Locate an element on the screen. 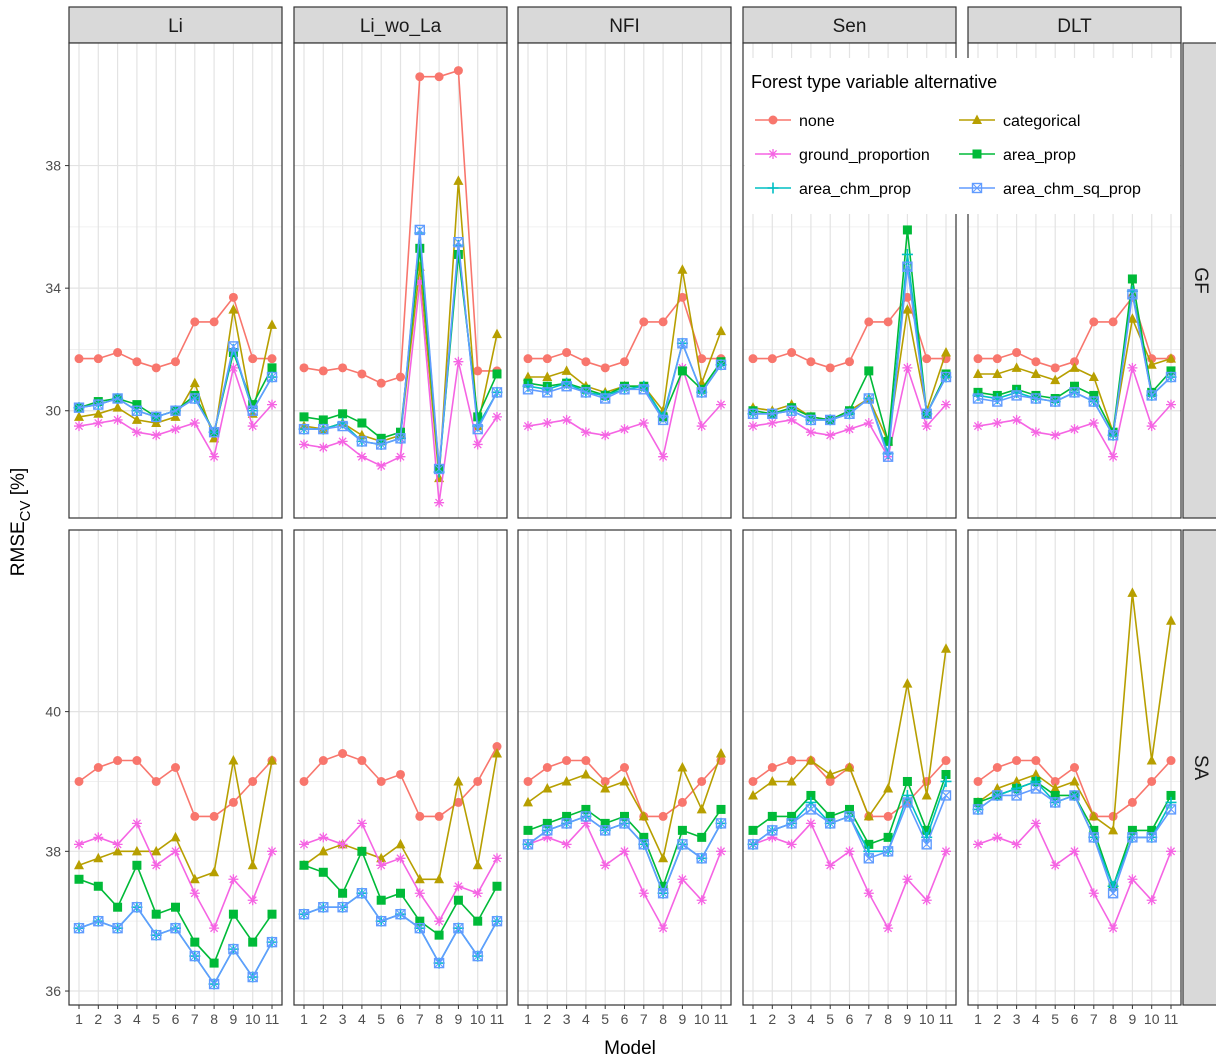 The image size is (1216, 1061). x-tick-label: 4 is located at coordinates (811, 1019).